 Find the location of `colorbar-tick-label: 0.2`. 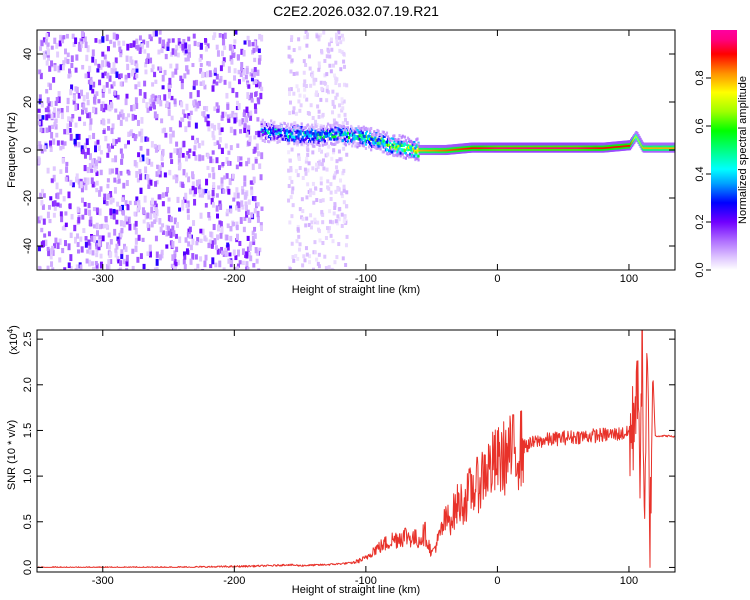

colorbar-tick-label: 0.2 is located at coordinates (700, 221).